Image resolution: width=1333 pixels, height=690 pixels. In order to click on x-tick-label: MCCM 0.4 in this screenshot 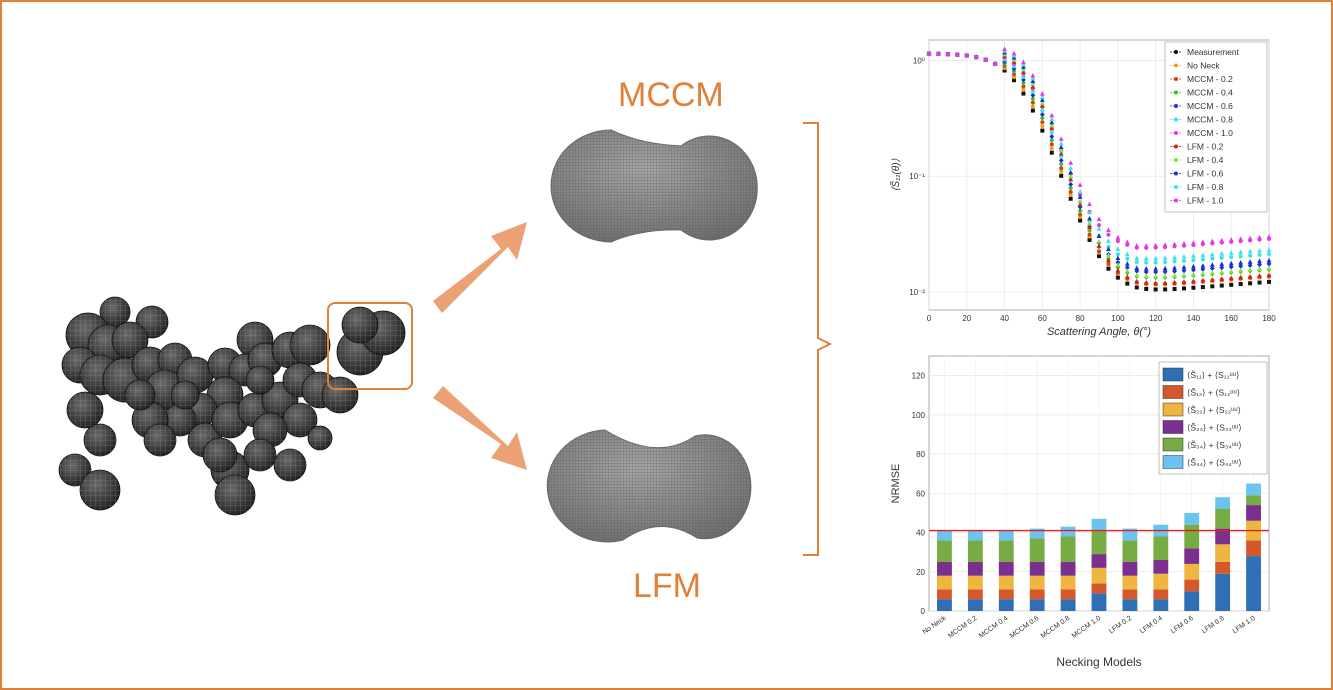, I will do `click(994, 627)`.